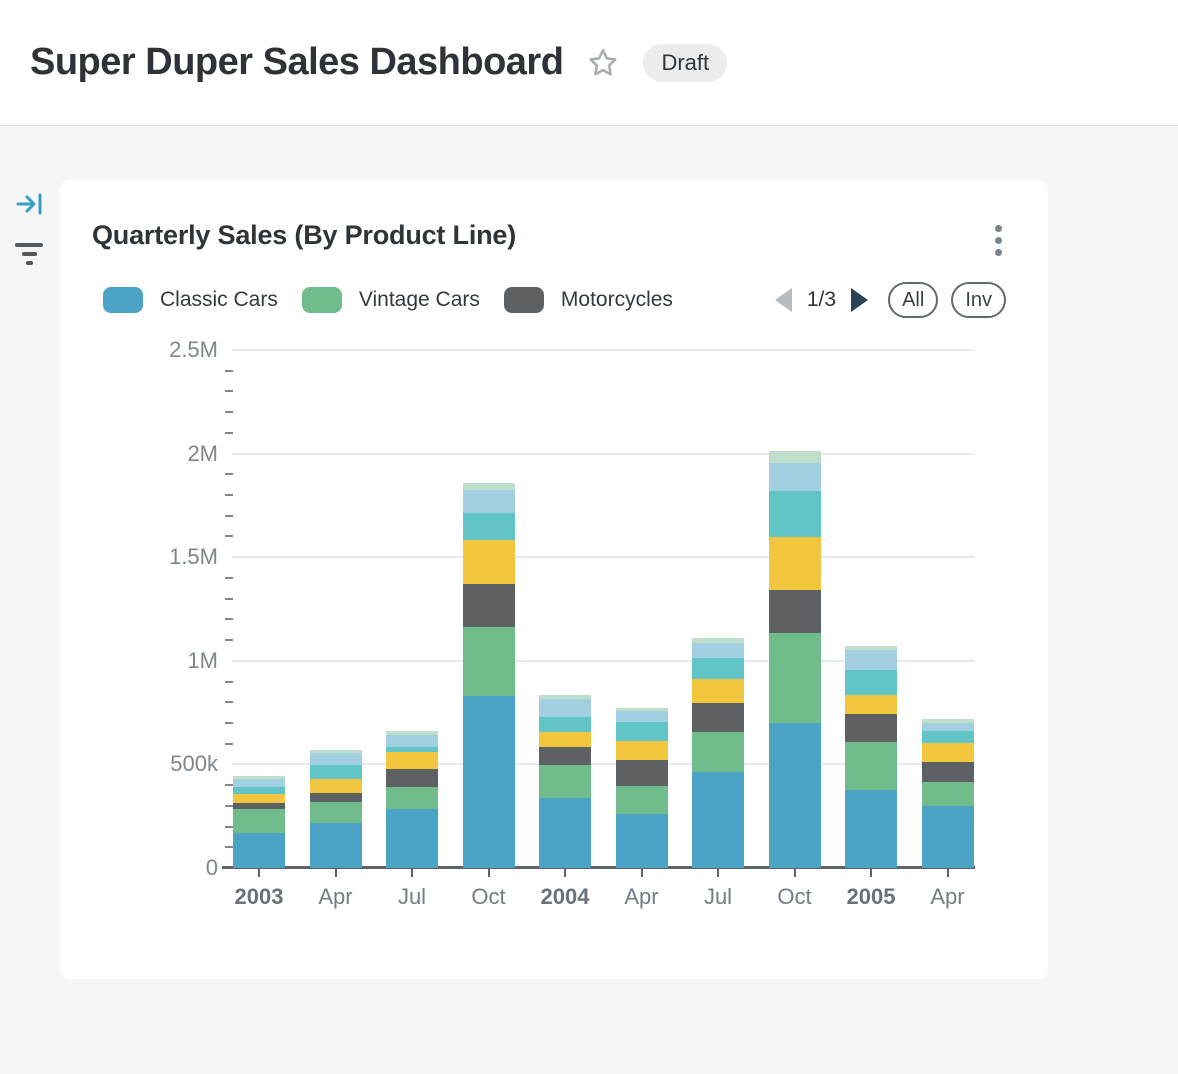 The width and height of the screenshot is (1178, 1074). What do you see at coordinates (616, 299) in the screenshot?
I see `legend-label: Motorcycles` at bounding box center [616, 299].